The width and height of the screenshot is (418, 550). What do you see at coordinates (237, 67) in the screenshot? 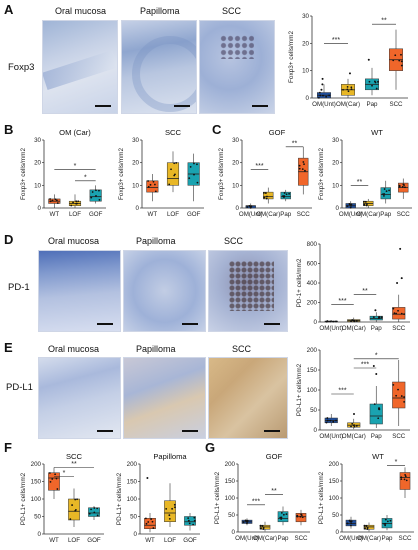
I see `micrograph-a-scc` at bounding box center [237, 67].